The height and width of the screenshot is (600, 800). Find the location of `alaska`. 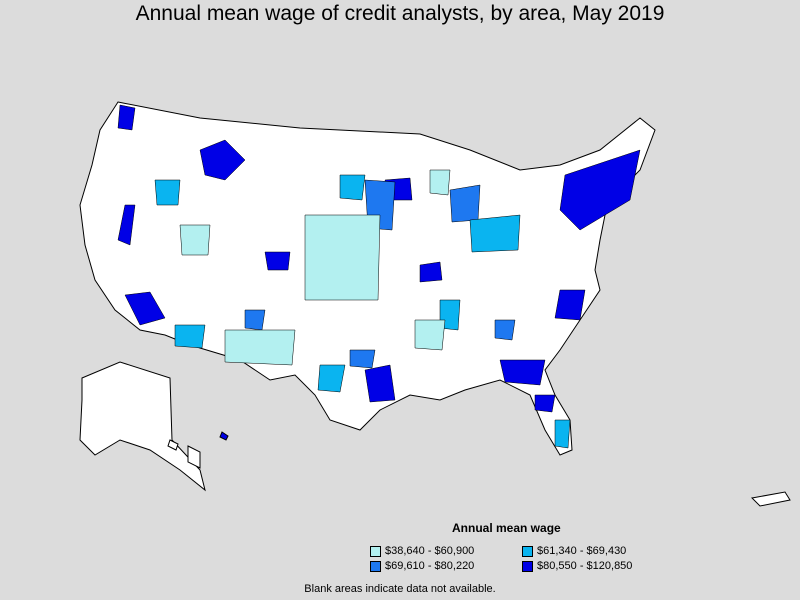

alaska is located at coordinates (142, 426).